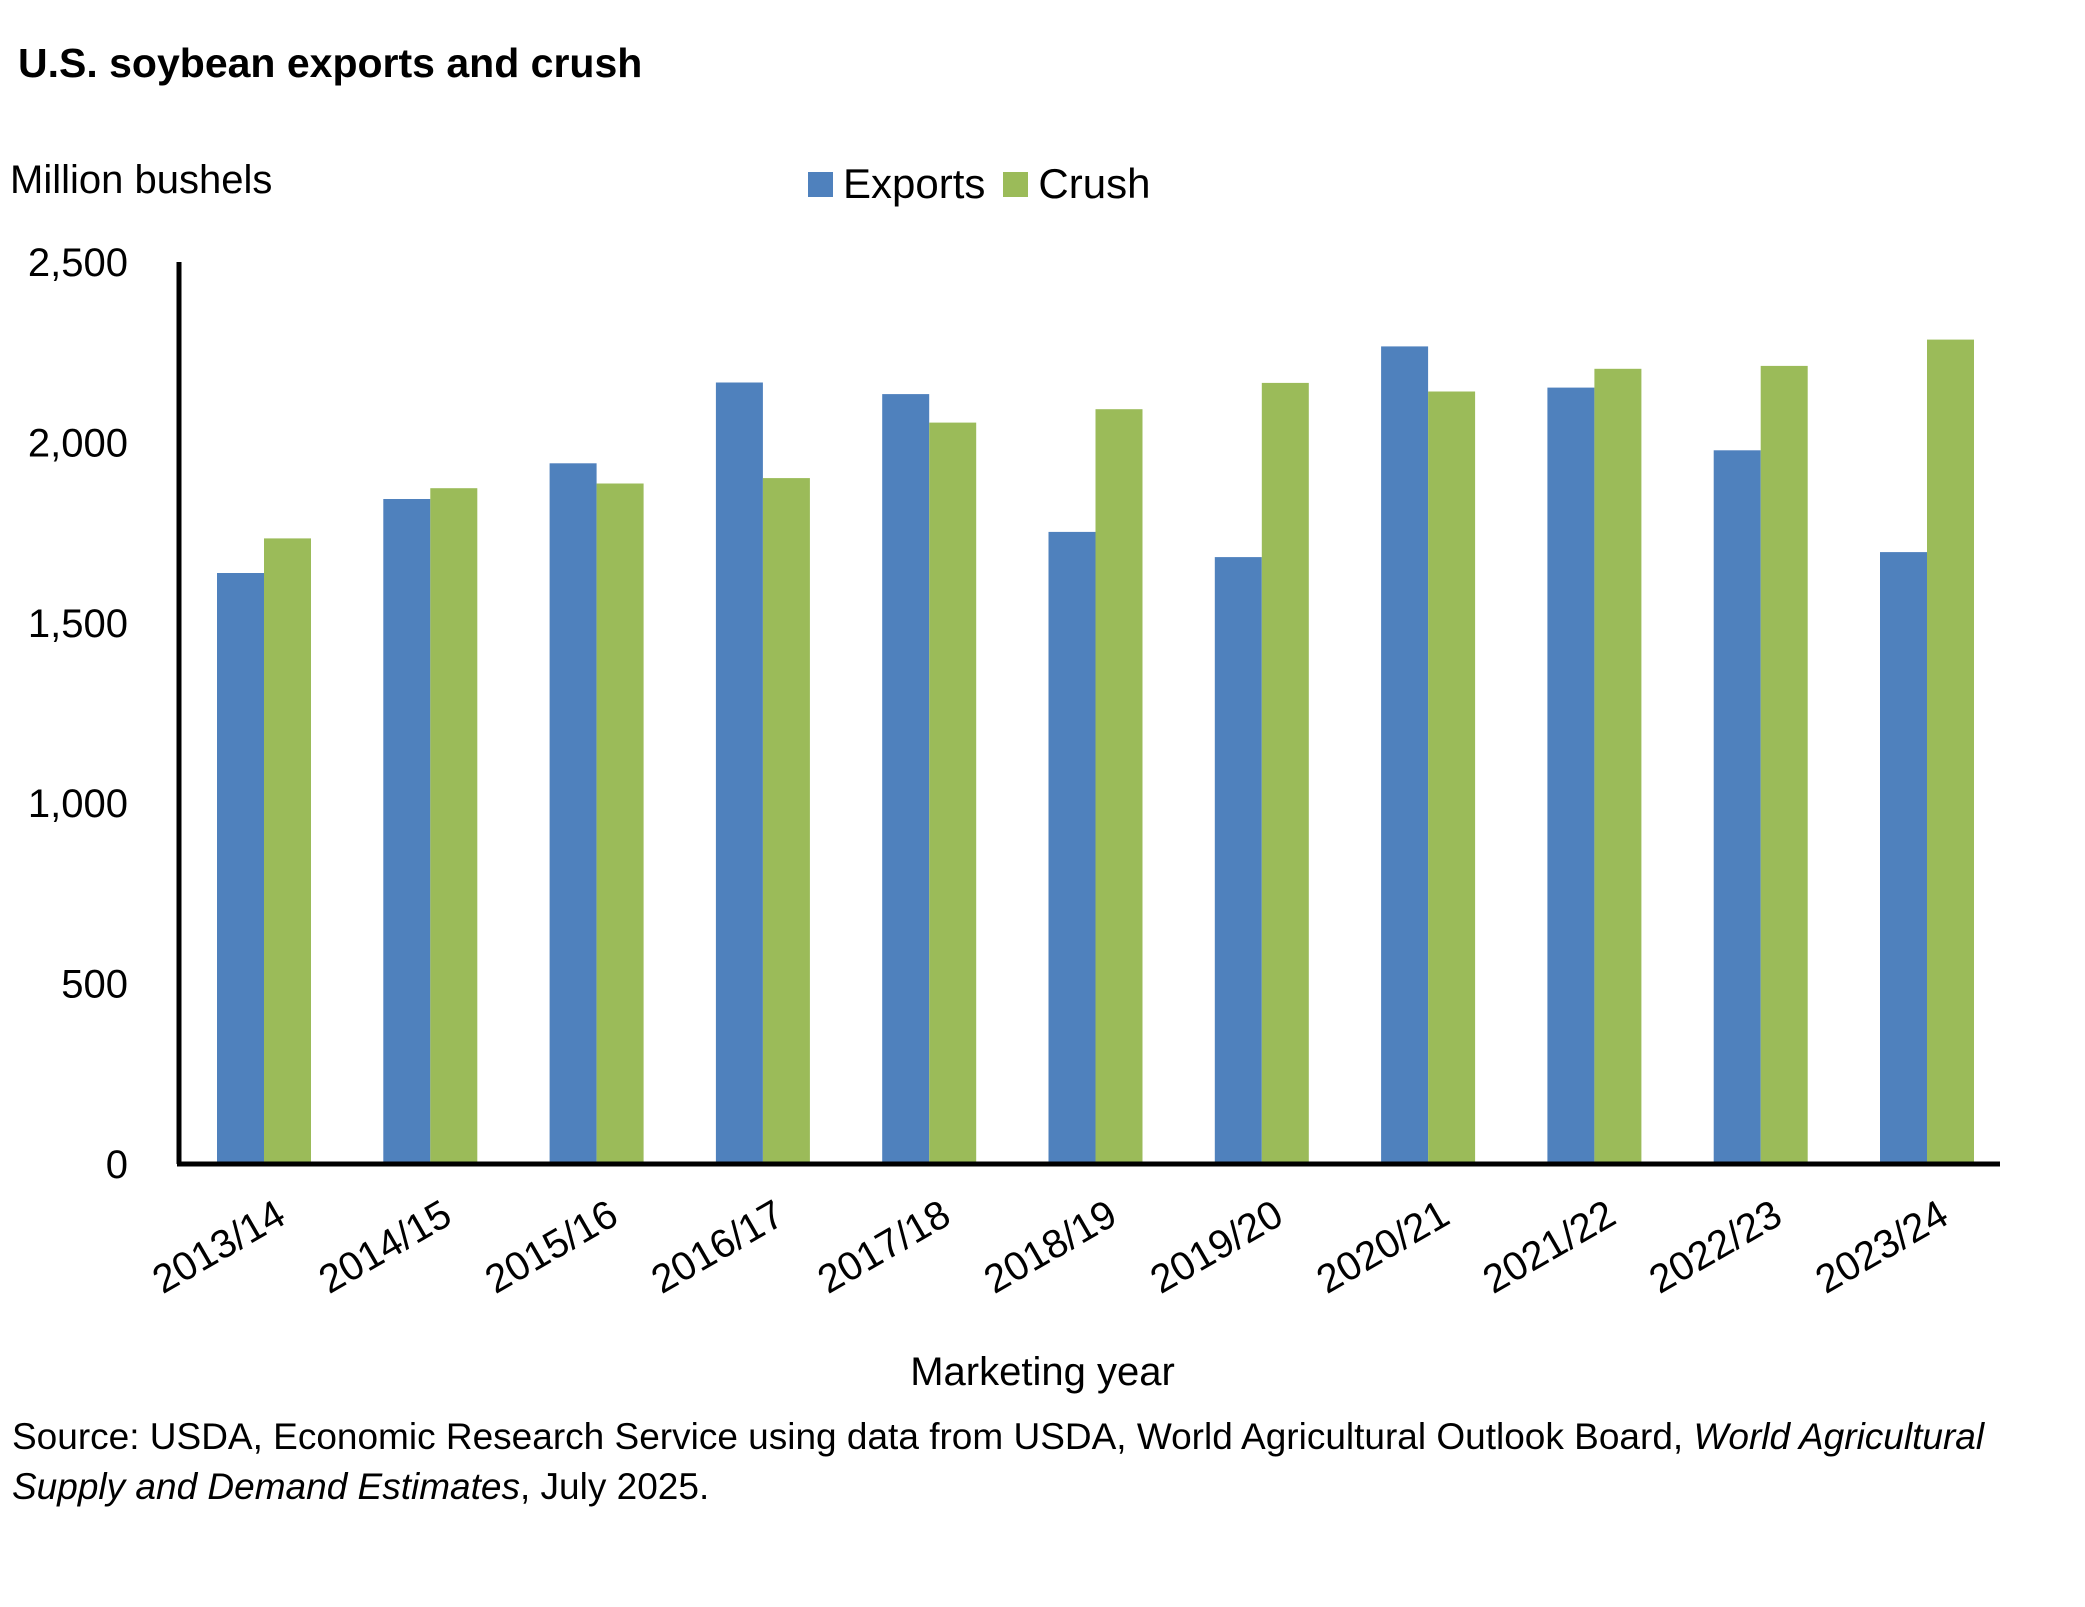 Image resolution: width=2085 pixels, height=1607 pixels. What do you see at coordinates (615, 1486) in the screenshot?
I see `source-suffix: , July 2025.` at bounding box center [615, 1486].